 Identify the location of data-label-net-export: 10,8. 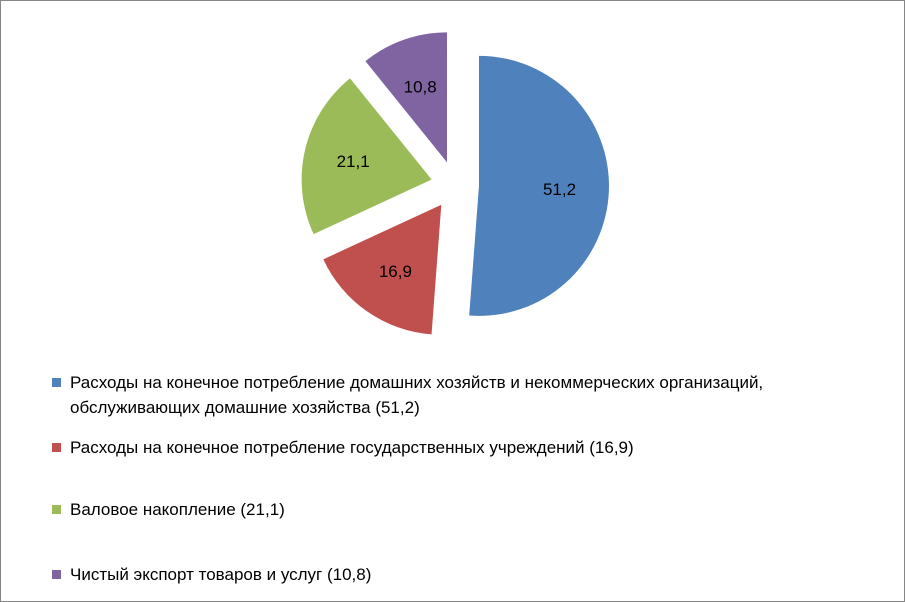
(420, 86).